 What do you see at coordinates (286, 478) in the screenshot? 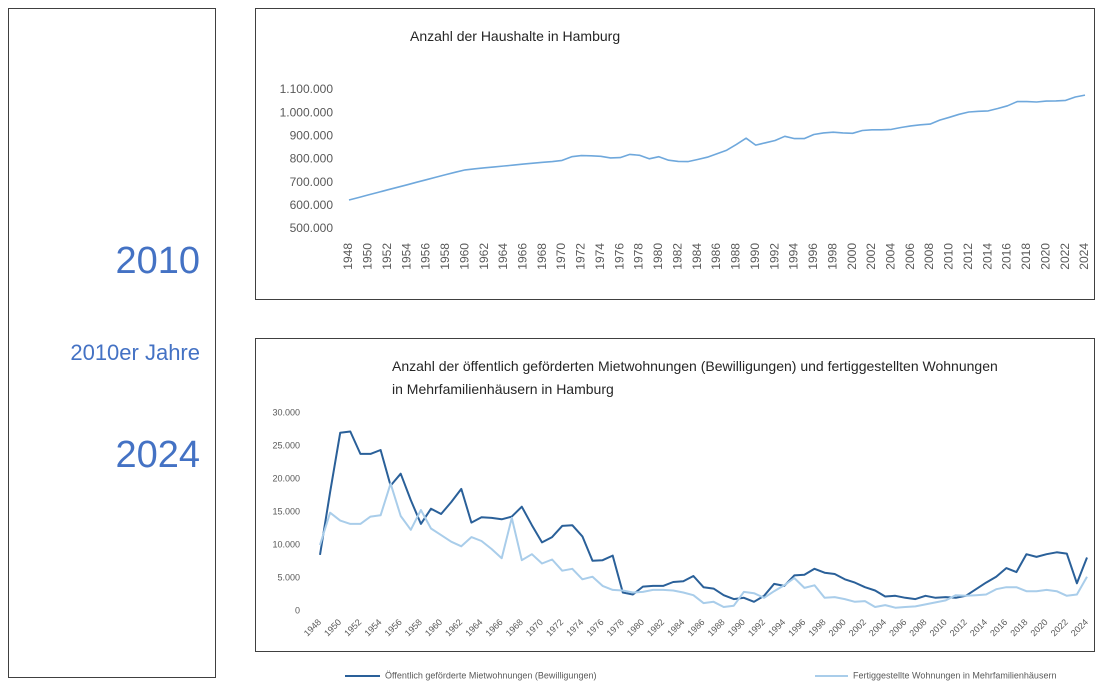
I see `y-tick-label: 20.000` at bounding box center [286, 478].